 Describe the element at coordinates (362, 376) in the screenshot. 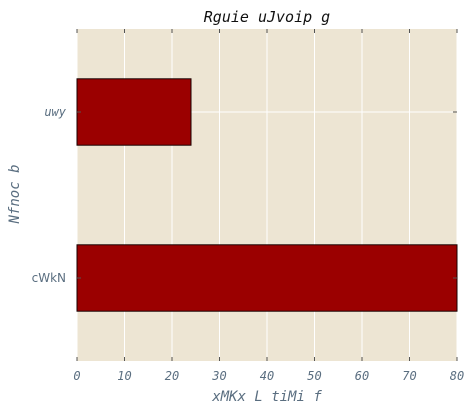

I see `x-tick-label: 60` at that location.